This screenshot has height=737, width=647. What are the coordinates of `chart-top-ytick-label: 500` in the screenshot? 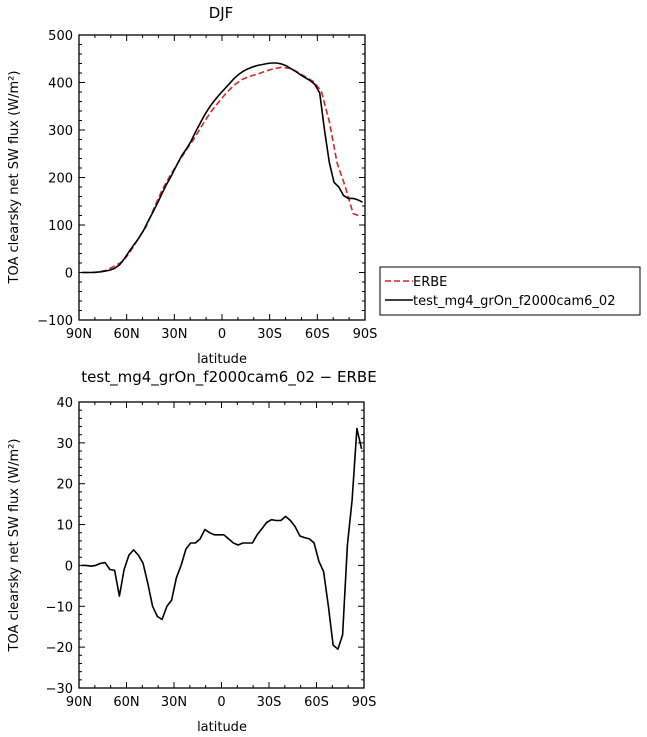 It's located at (60, 36).